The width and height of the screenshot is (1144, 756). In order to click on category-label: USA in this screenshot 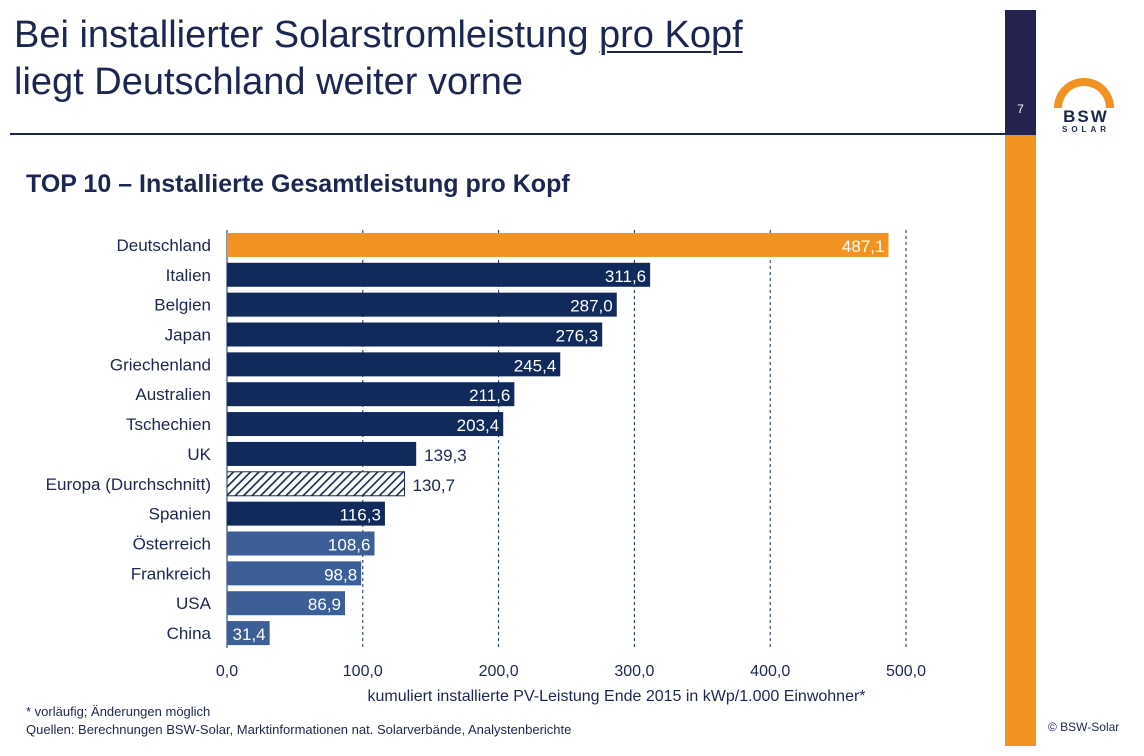, I will do `click(194, 603)`.